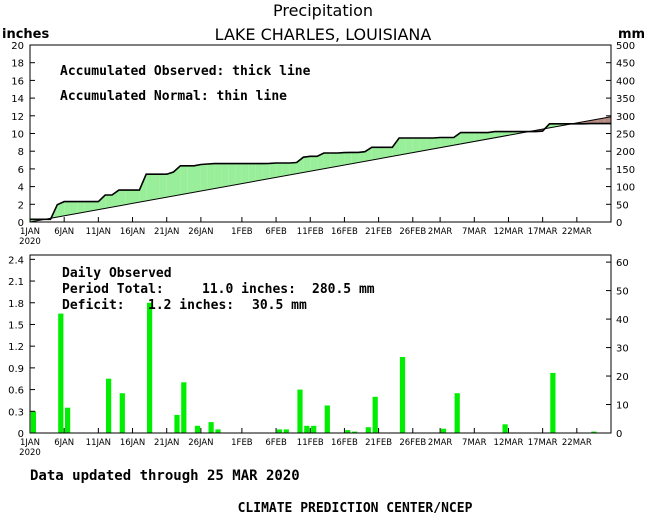  I want to click on x-tick-label: 26JAN, so click(200, 232).